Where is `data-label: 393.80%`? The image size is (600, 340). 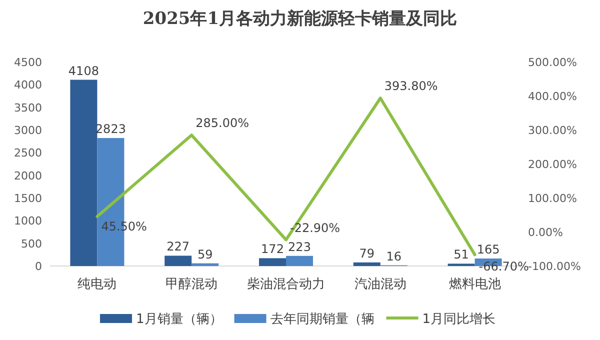 data-label: 393.80% is located at coordinates (411, 86).